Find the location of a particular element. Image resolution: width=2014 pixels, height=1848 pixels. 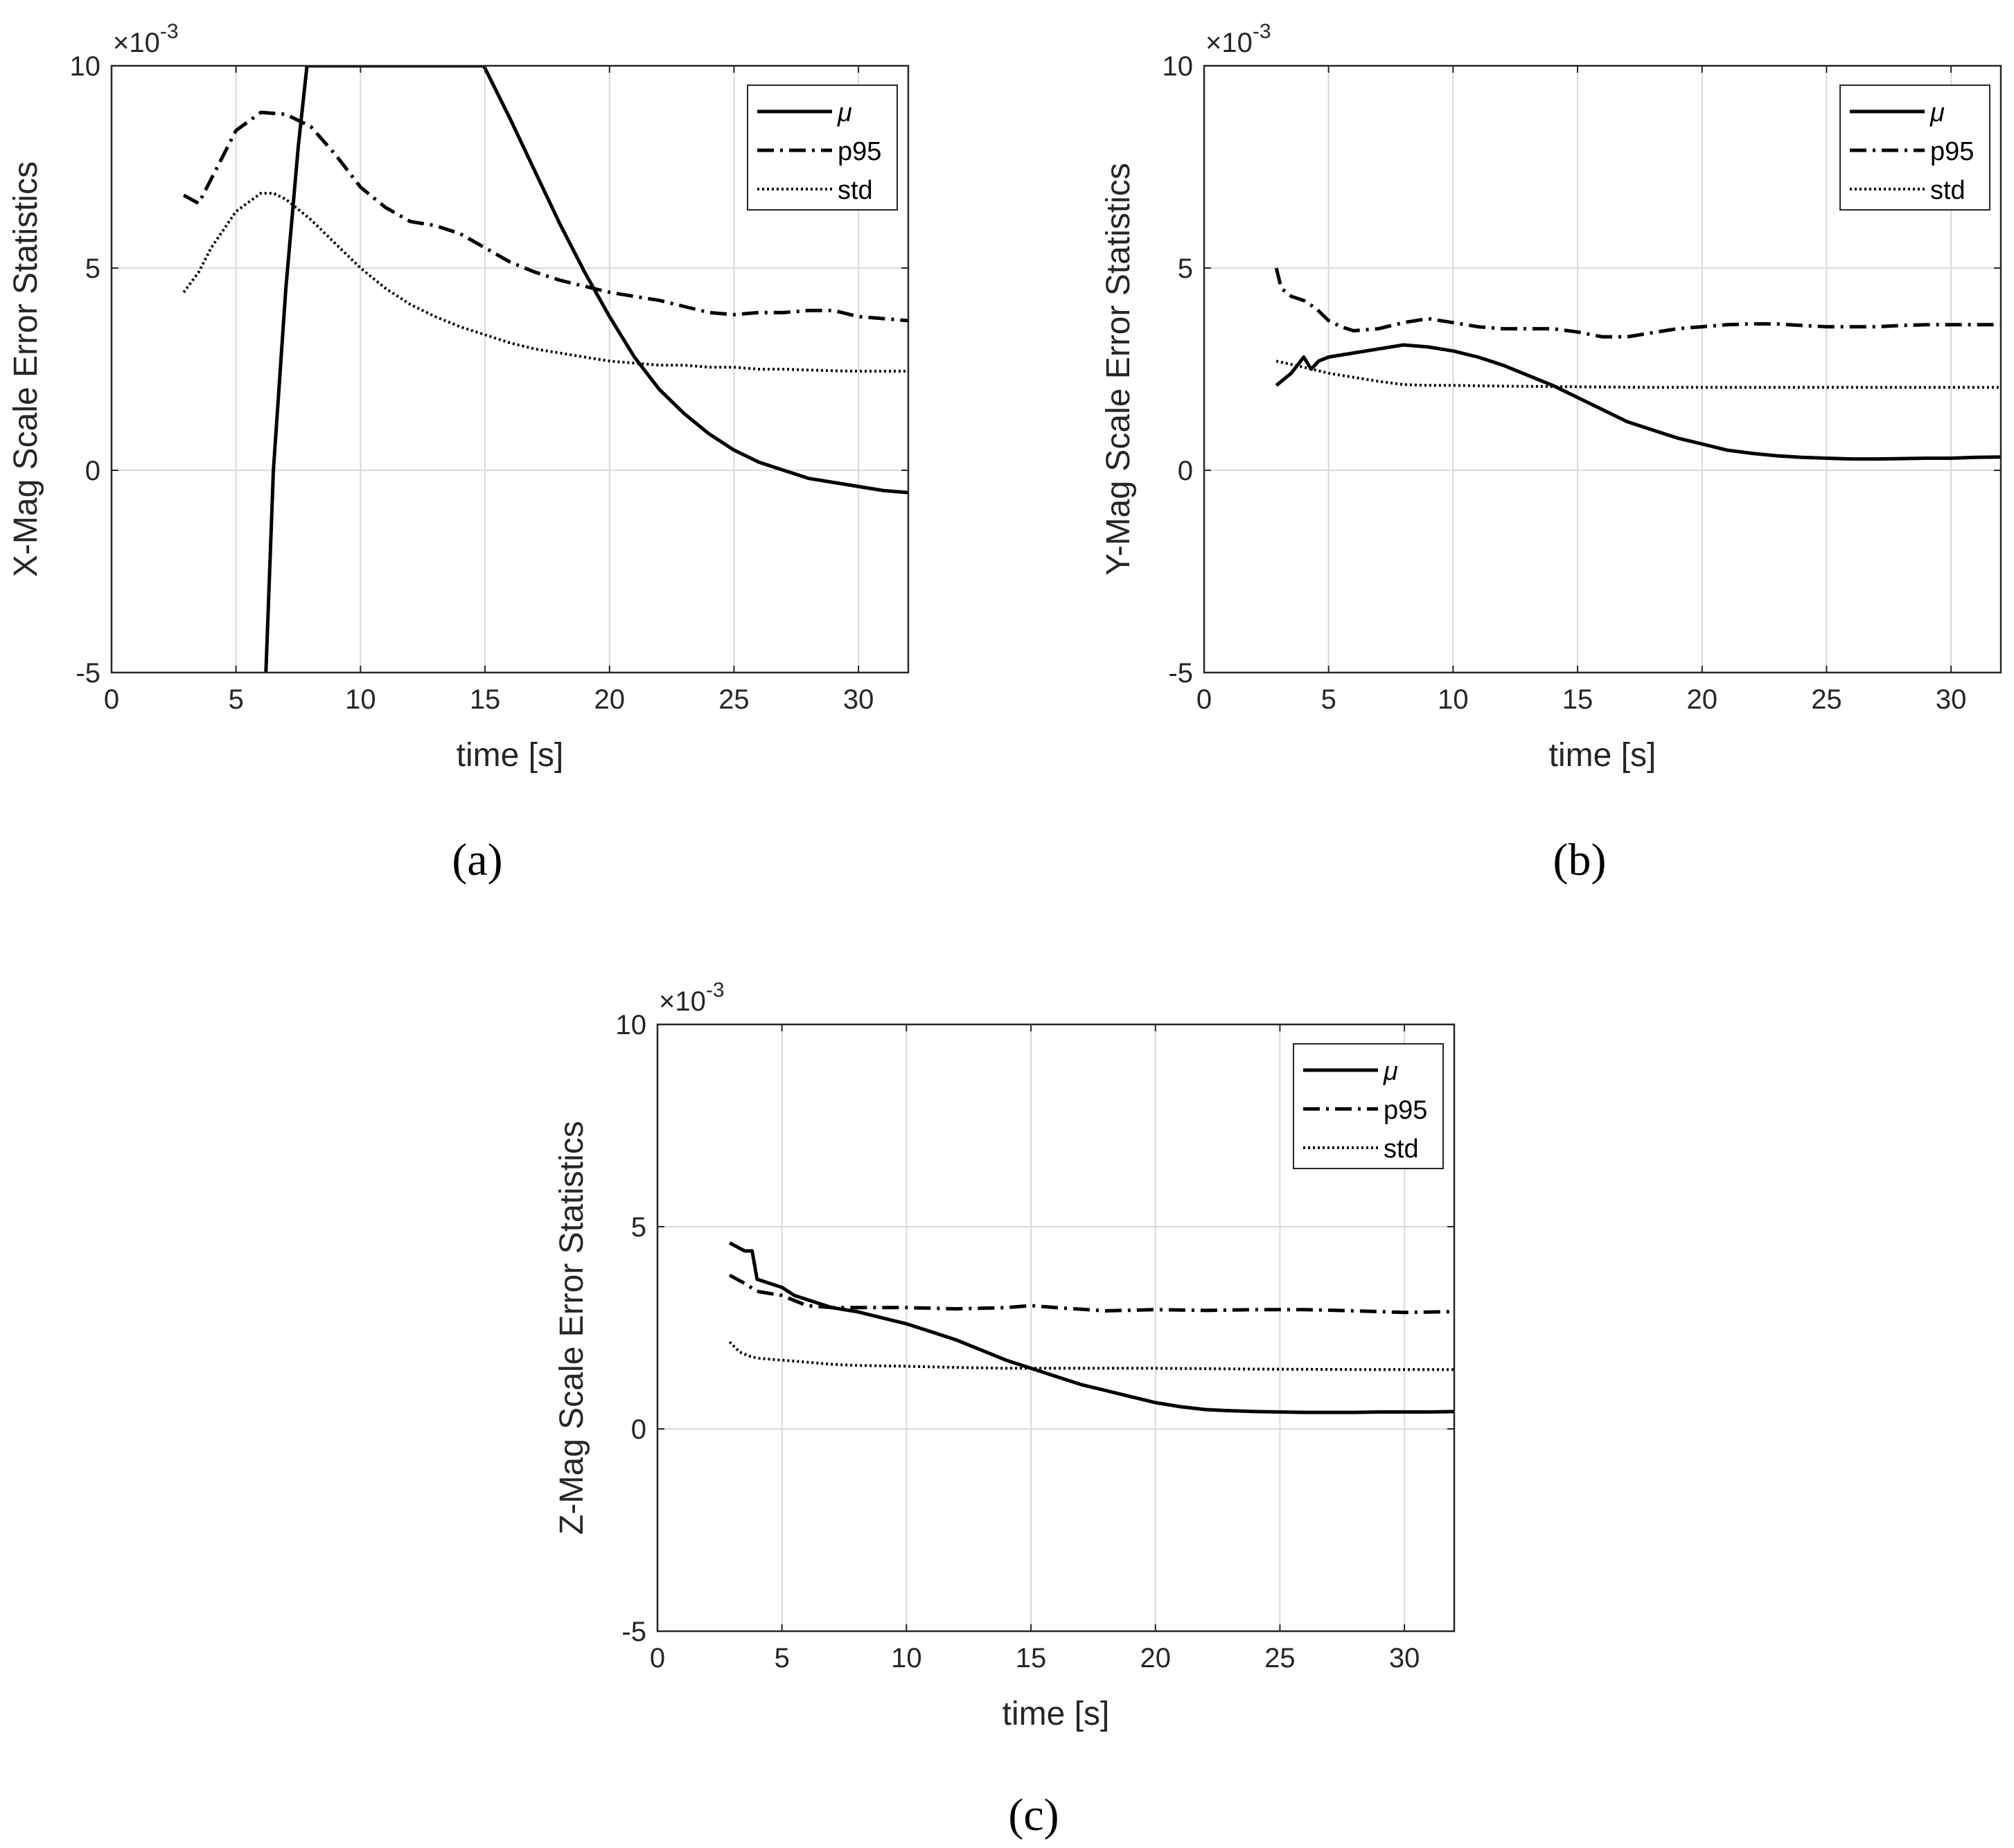

series-line-c-mu is located at coordinates (1091, 1327).